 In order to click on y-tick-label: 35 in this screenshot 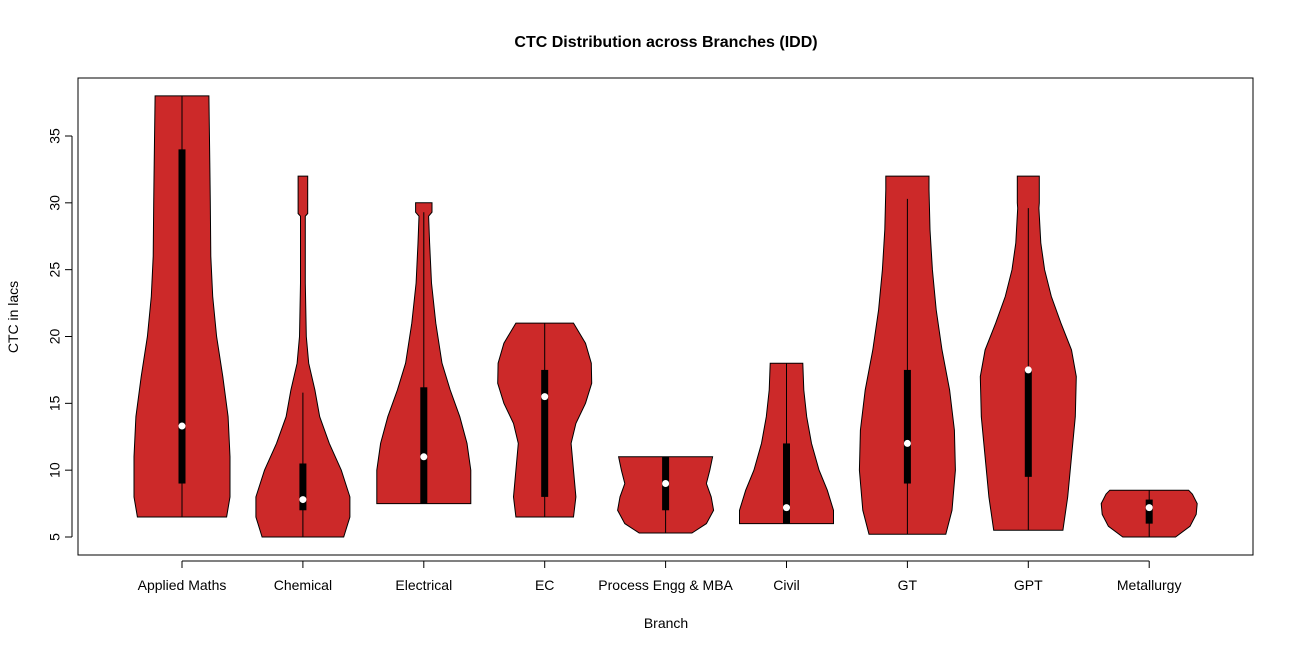, I will do `click(55, 136)`.